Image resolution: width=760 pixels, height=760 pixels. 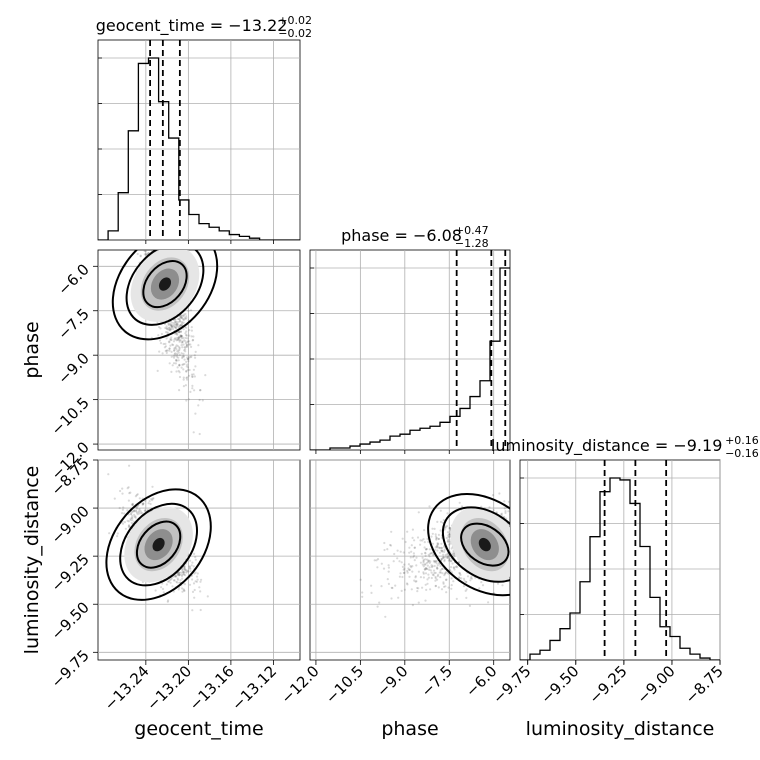 What do you see at coordinates (511, 684) in the screenshot?
I see `x-tick-label-luminosity_distance: −9.75` at bounding box center [511, 684].